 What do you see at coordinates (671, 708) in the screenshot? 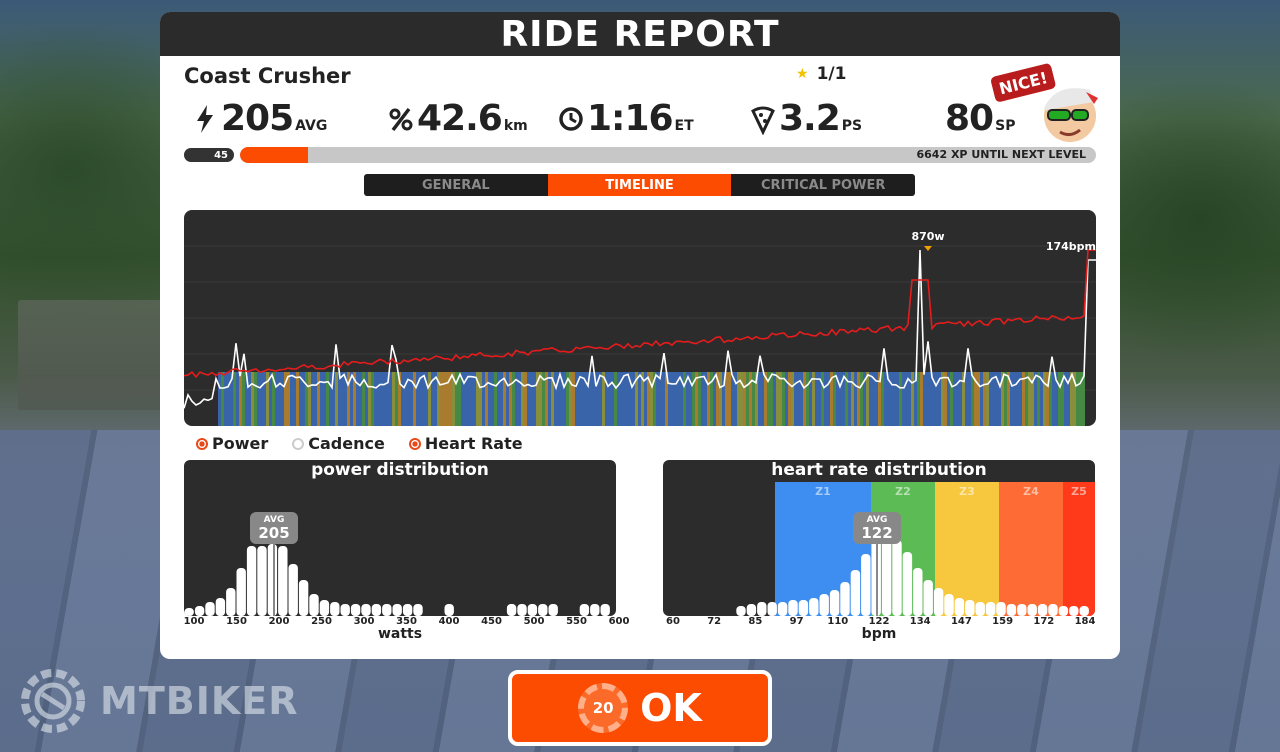
I see `ok-button-label: OK` at bounding box center [671, 708].